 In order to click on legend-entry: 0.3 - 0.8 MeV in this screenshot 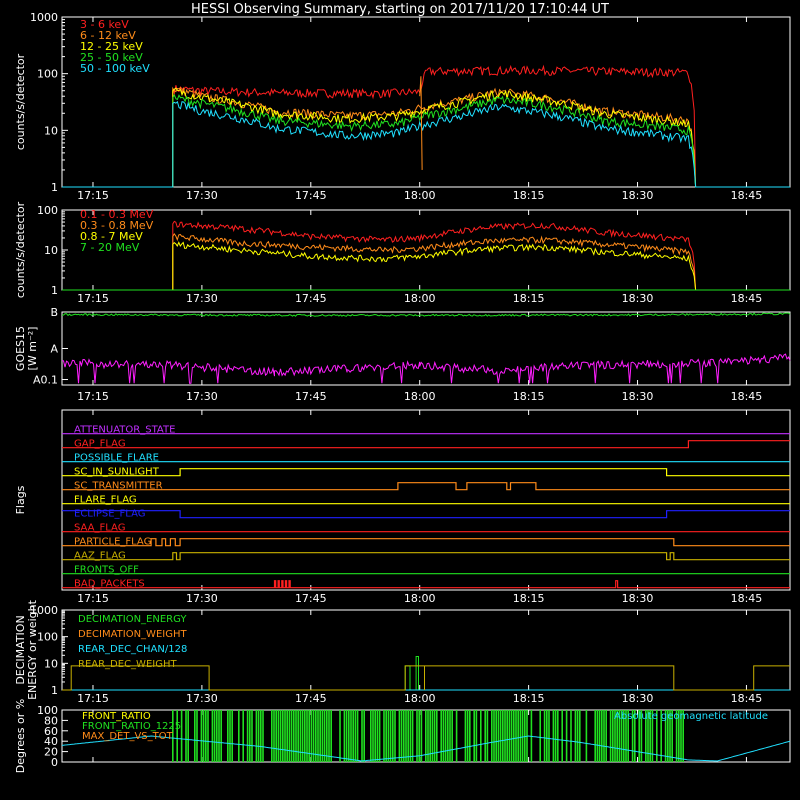, I will do `click(117, 225)`.